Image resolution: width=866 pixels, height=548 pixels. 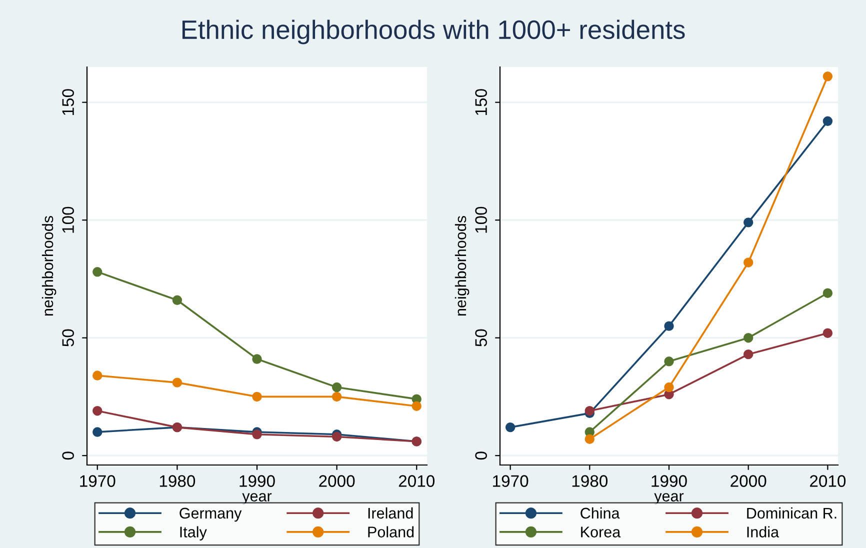 I want to click on legend-label: China, so click(x=600, y=513).